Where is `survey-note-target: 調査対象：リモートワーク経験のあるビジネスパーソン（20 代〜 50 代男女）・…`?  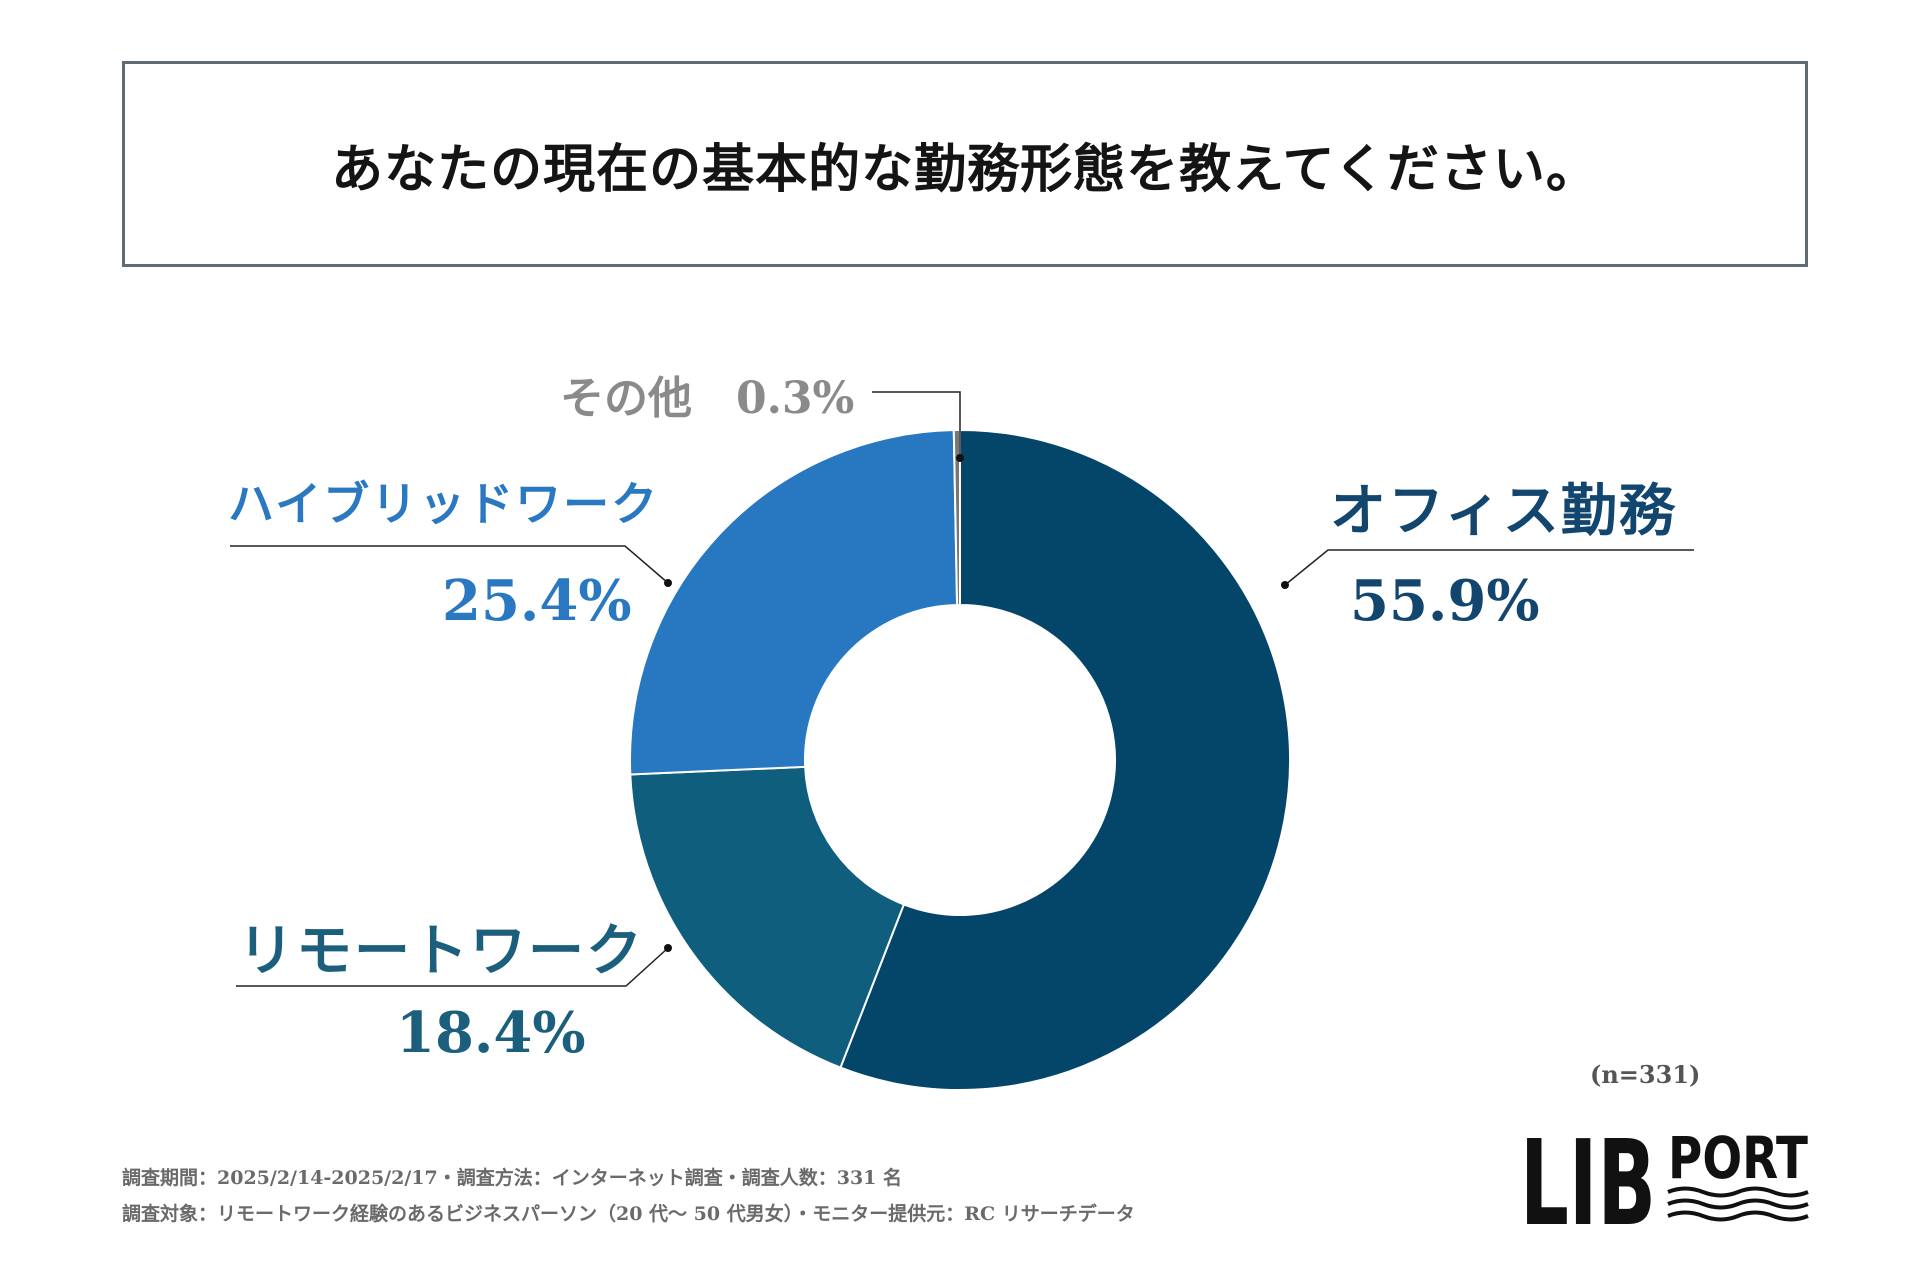
survey-note-target: 調査対象：リモートワーク経験のあるビジネスパーソン（20 代〜 50 代男女）・… is located at coordinates (628, 1214).